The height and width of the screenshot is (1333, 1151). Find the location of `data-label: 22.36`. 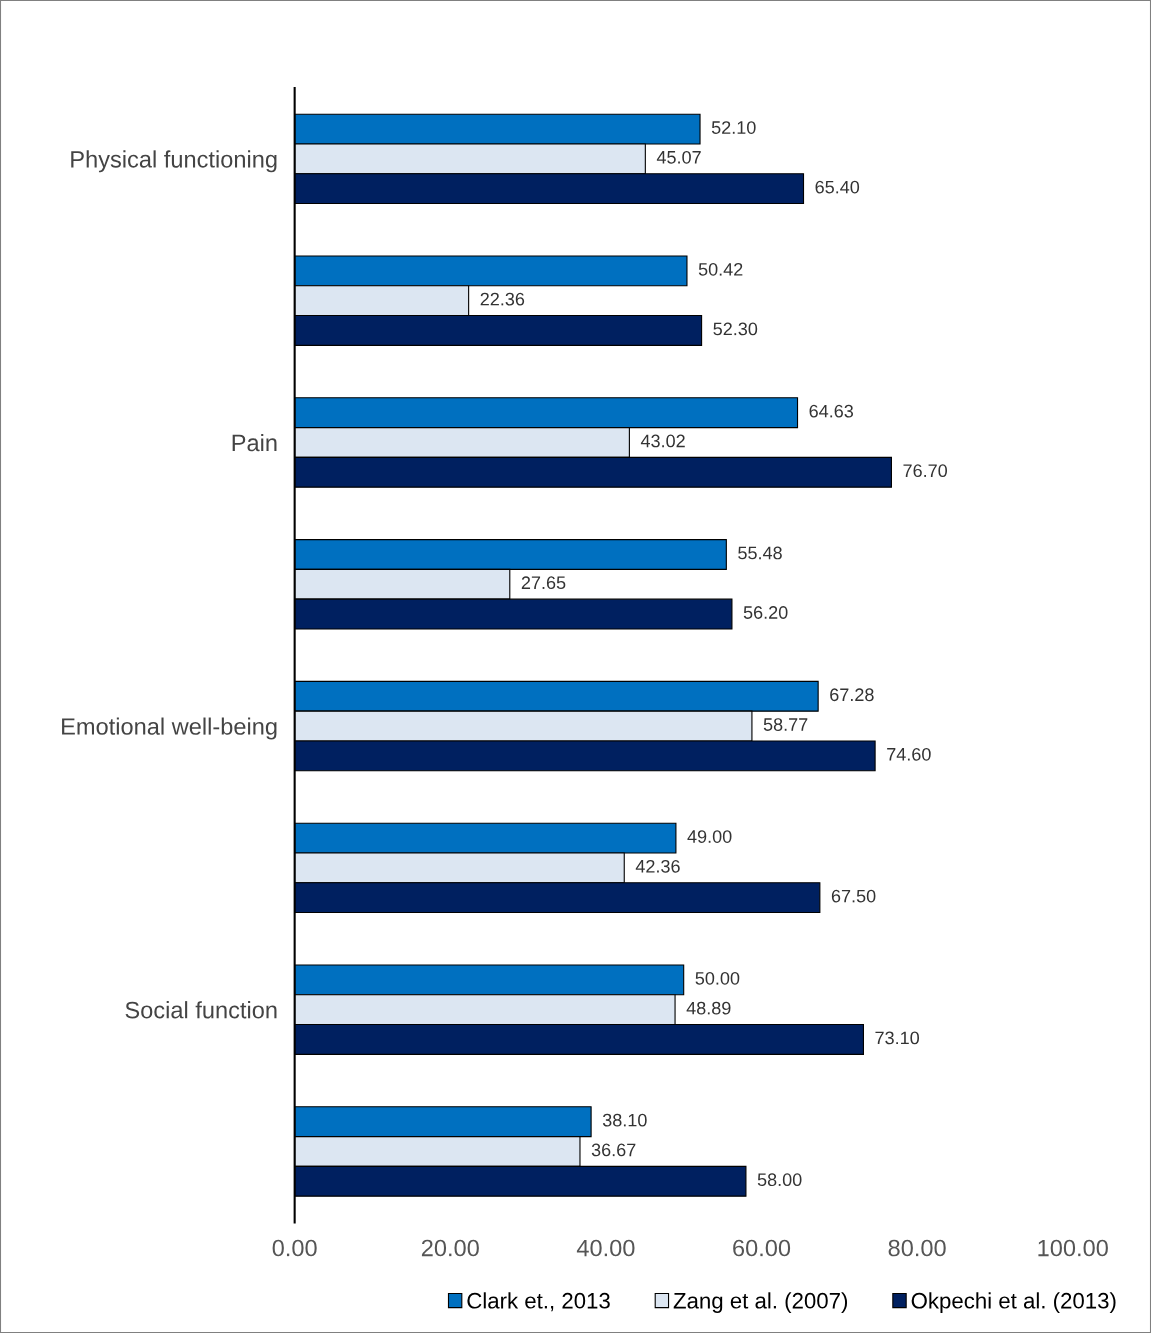

data-label: 22.36 is located at coordinates (502, 299).